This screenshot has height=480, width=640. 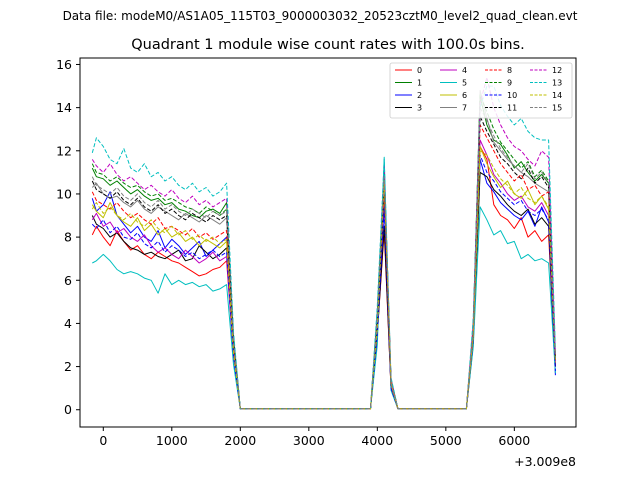 I want to click on x-offset-label: +3.009e8, so click(x=545, y=461).